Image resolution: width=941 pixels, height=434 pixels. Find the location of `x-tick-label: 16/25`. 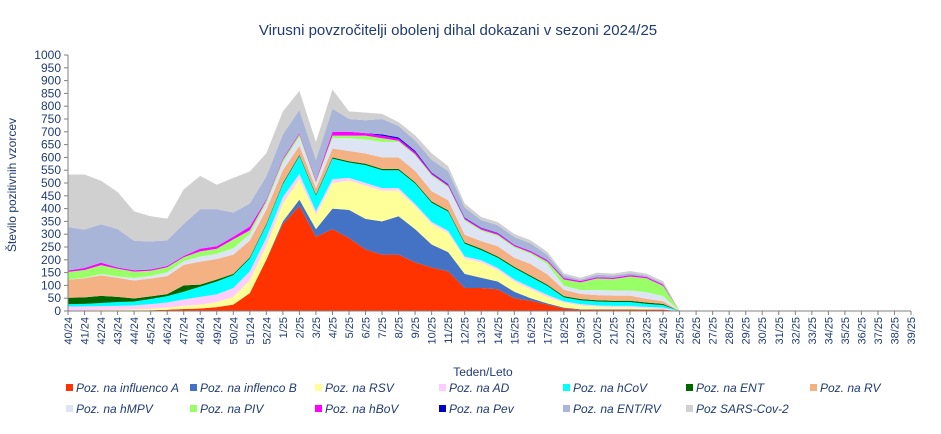

x-tick-label: 16/25 is located at coordinates (532, 331).